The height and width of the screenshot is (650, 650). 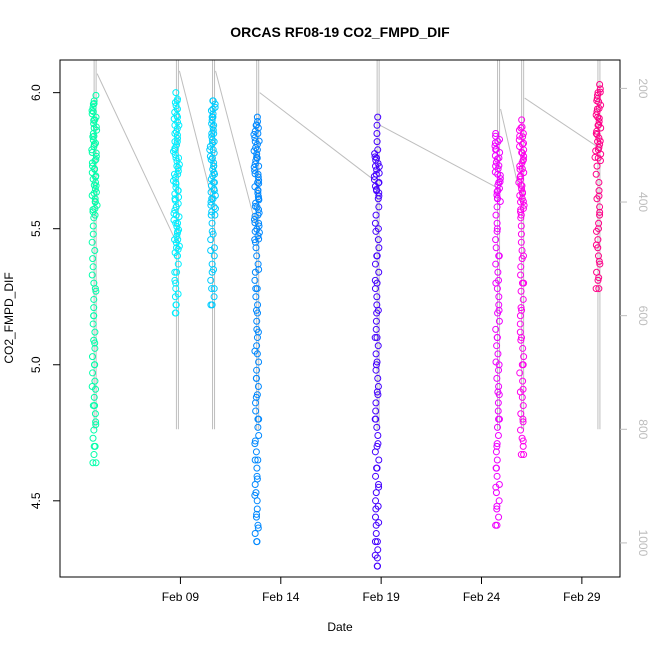 I want to click on x-tick-label: Feb 09, so click(x=181, y=597).